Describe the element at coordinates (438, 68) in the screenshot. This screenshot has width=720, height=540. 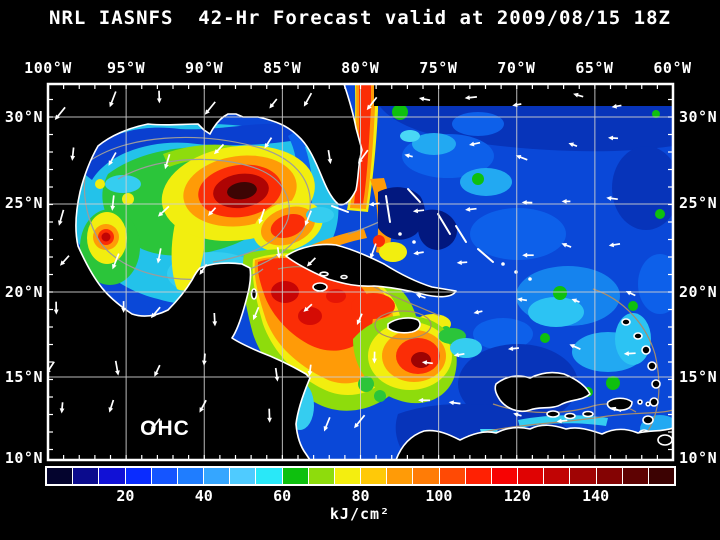
I see `longitude-tick-label: 75°W` at that location.